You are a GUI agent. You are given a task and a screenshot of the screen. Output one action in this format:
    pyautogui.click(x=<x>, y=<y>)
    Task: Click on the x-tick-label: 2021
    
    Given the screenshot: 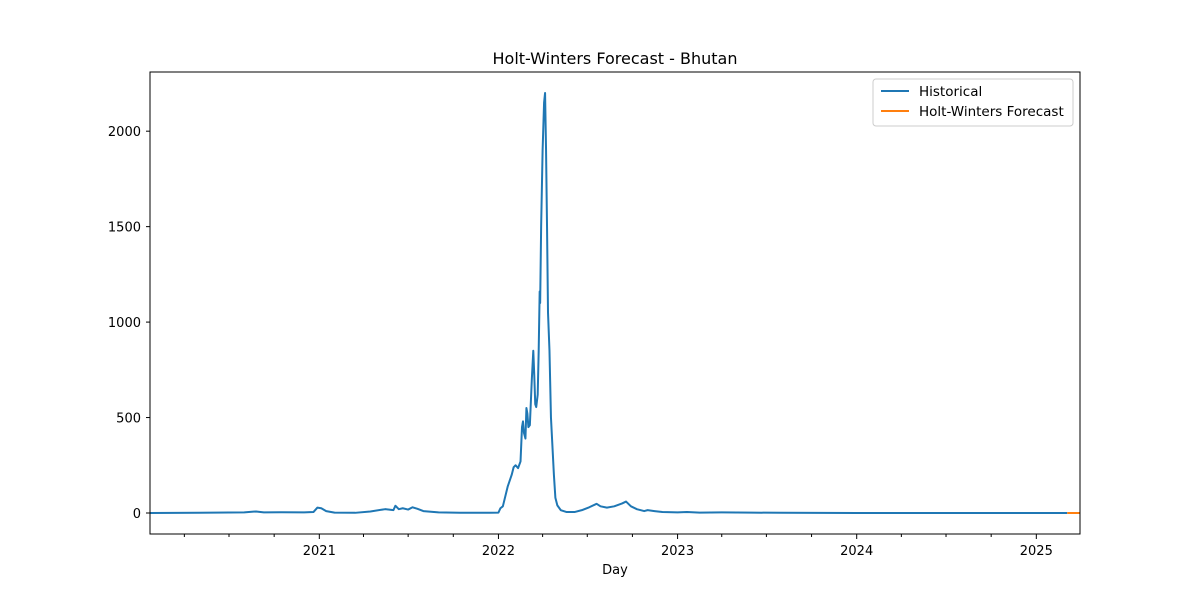 What is the action you would take?
    pyautogui.click(x=319, y=551)
    